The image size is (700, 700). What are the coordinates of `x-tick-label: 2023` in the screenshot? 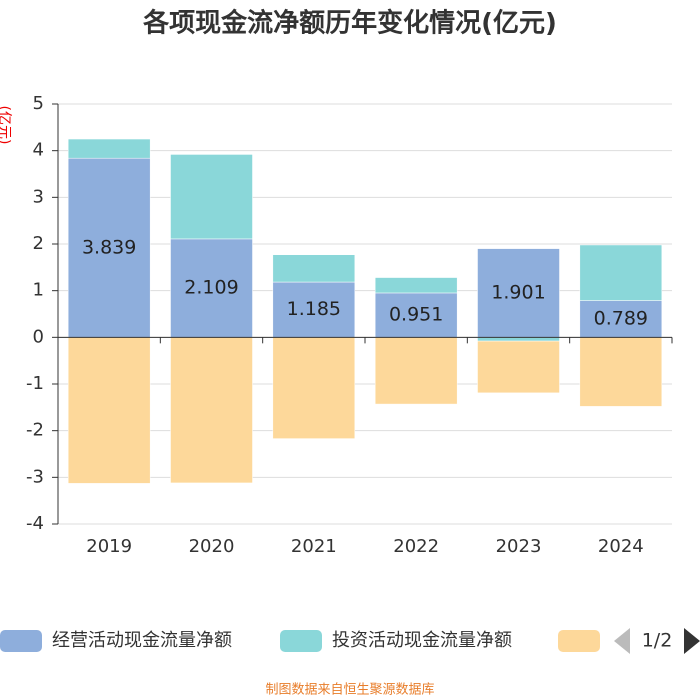 It's located at (519, 546).